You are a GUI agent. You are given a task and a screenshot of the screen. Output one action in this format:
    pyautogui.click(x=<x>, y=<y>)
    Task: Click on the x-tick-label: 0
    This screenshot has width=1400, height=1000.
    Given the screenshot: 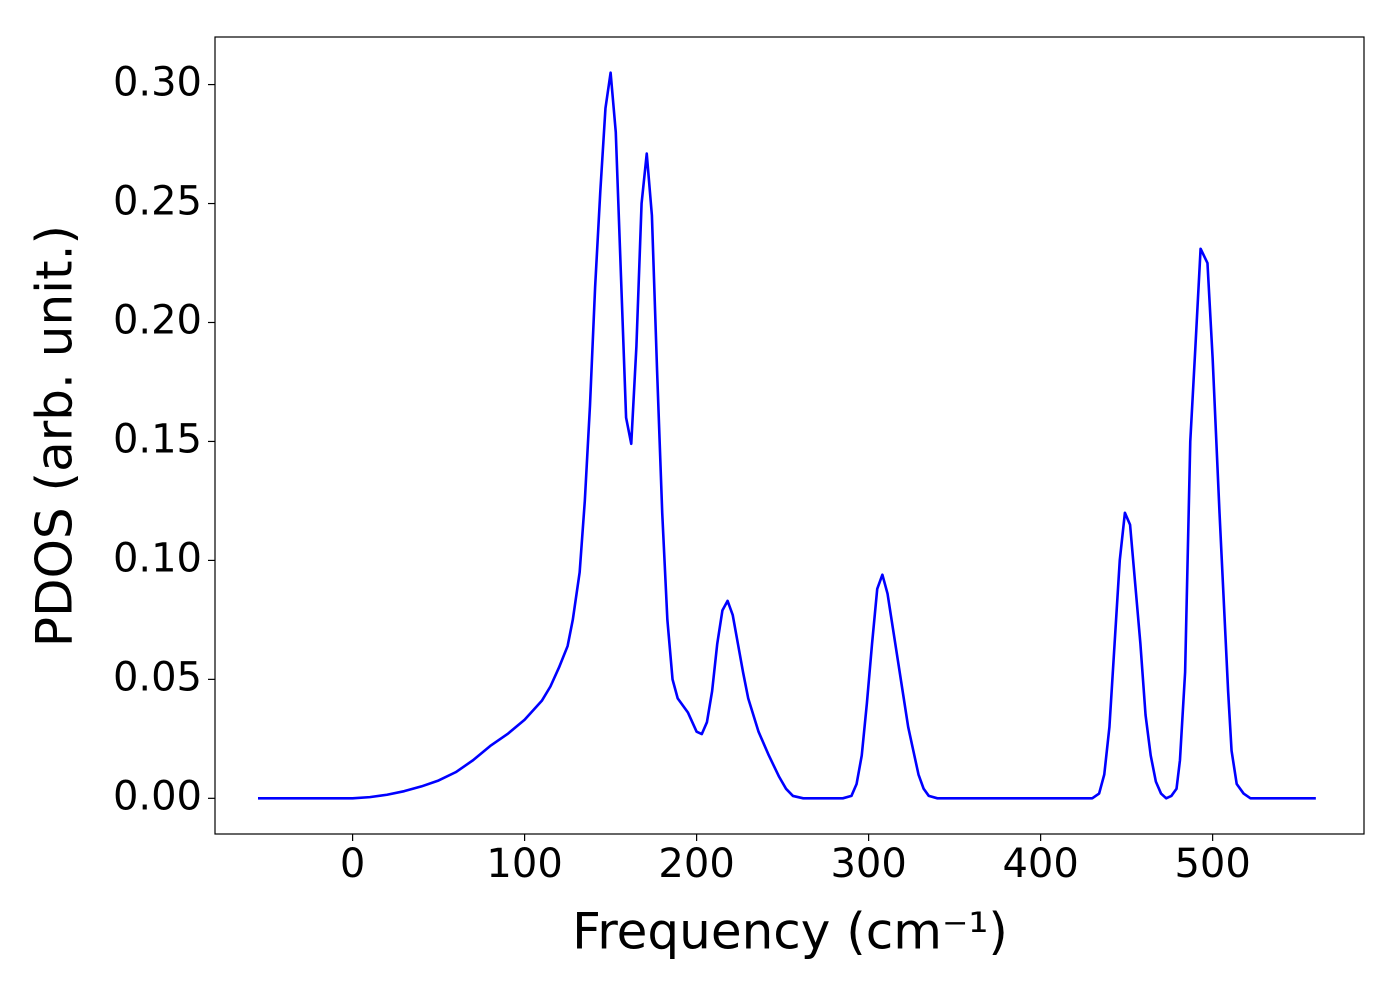 What is the action you would take?
    pyautogui.click(x=352, y=864)
    